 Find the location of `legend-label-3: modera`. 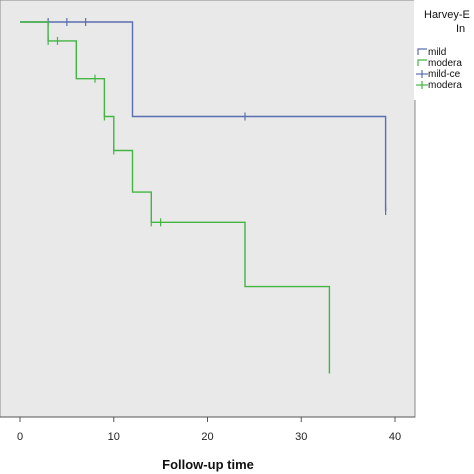

legend-label-3: modera is located at coordinates (445, 85).